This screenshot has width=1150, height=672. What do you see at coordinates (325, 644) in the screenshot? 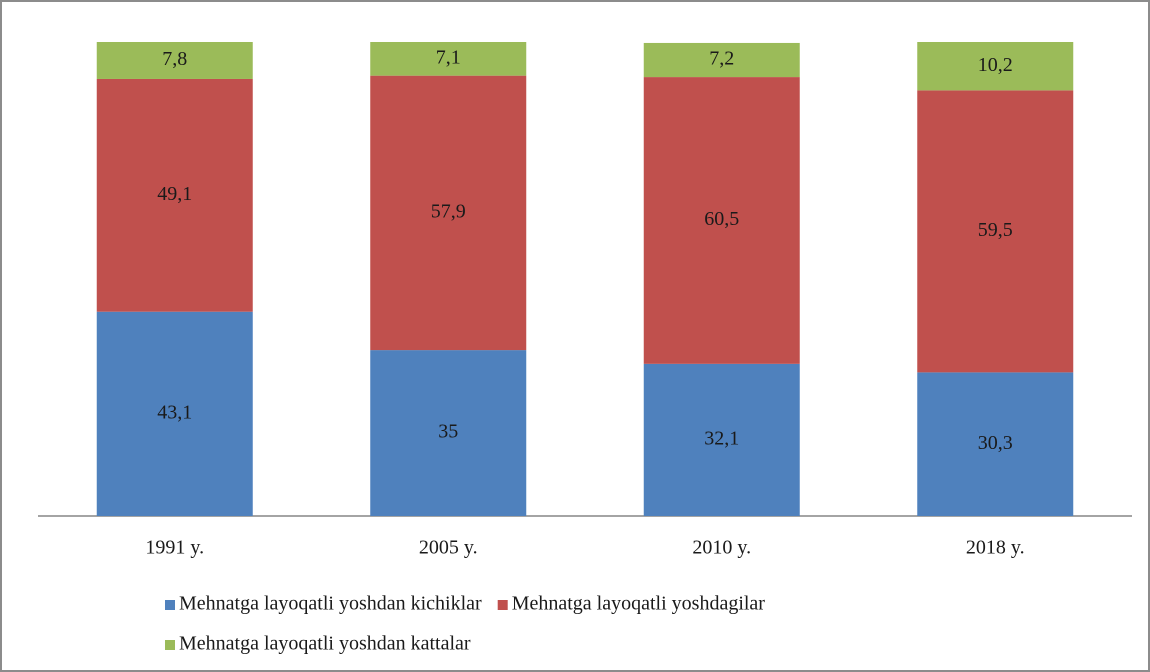
I see `legend-label: Mehnatga layoqatli yoshdan kattalar` at bounding box center [325, 644].